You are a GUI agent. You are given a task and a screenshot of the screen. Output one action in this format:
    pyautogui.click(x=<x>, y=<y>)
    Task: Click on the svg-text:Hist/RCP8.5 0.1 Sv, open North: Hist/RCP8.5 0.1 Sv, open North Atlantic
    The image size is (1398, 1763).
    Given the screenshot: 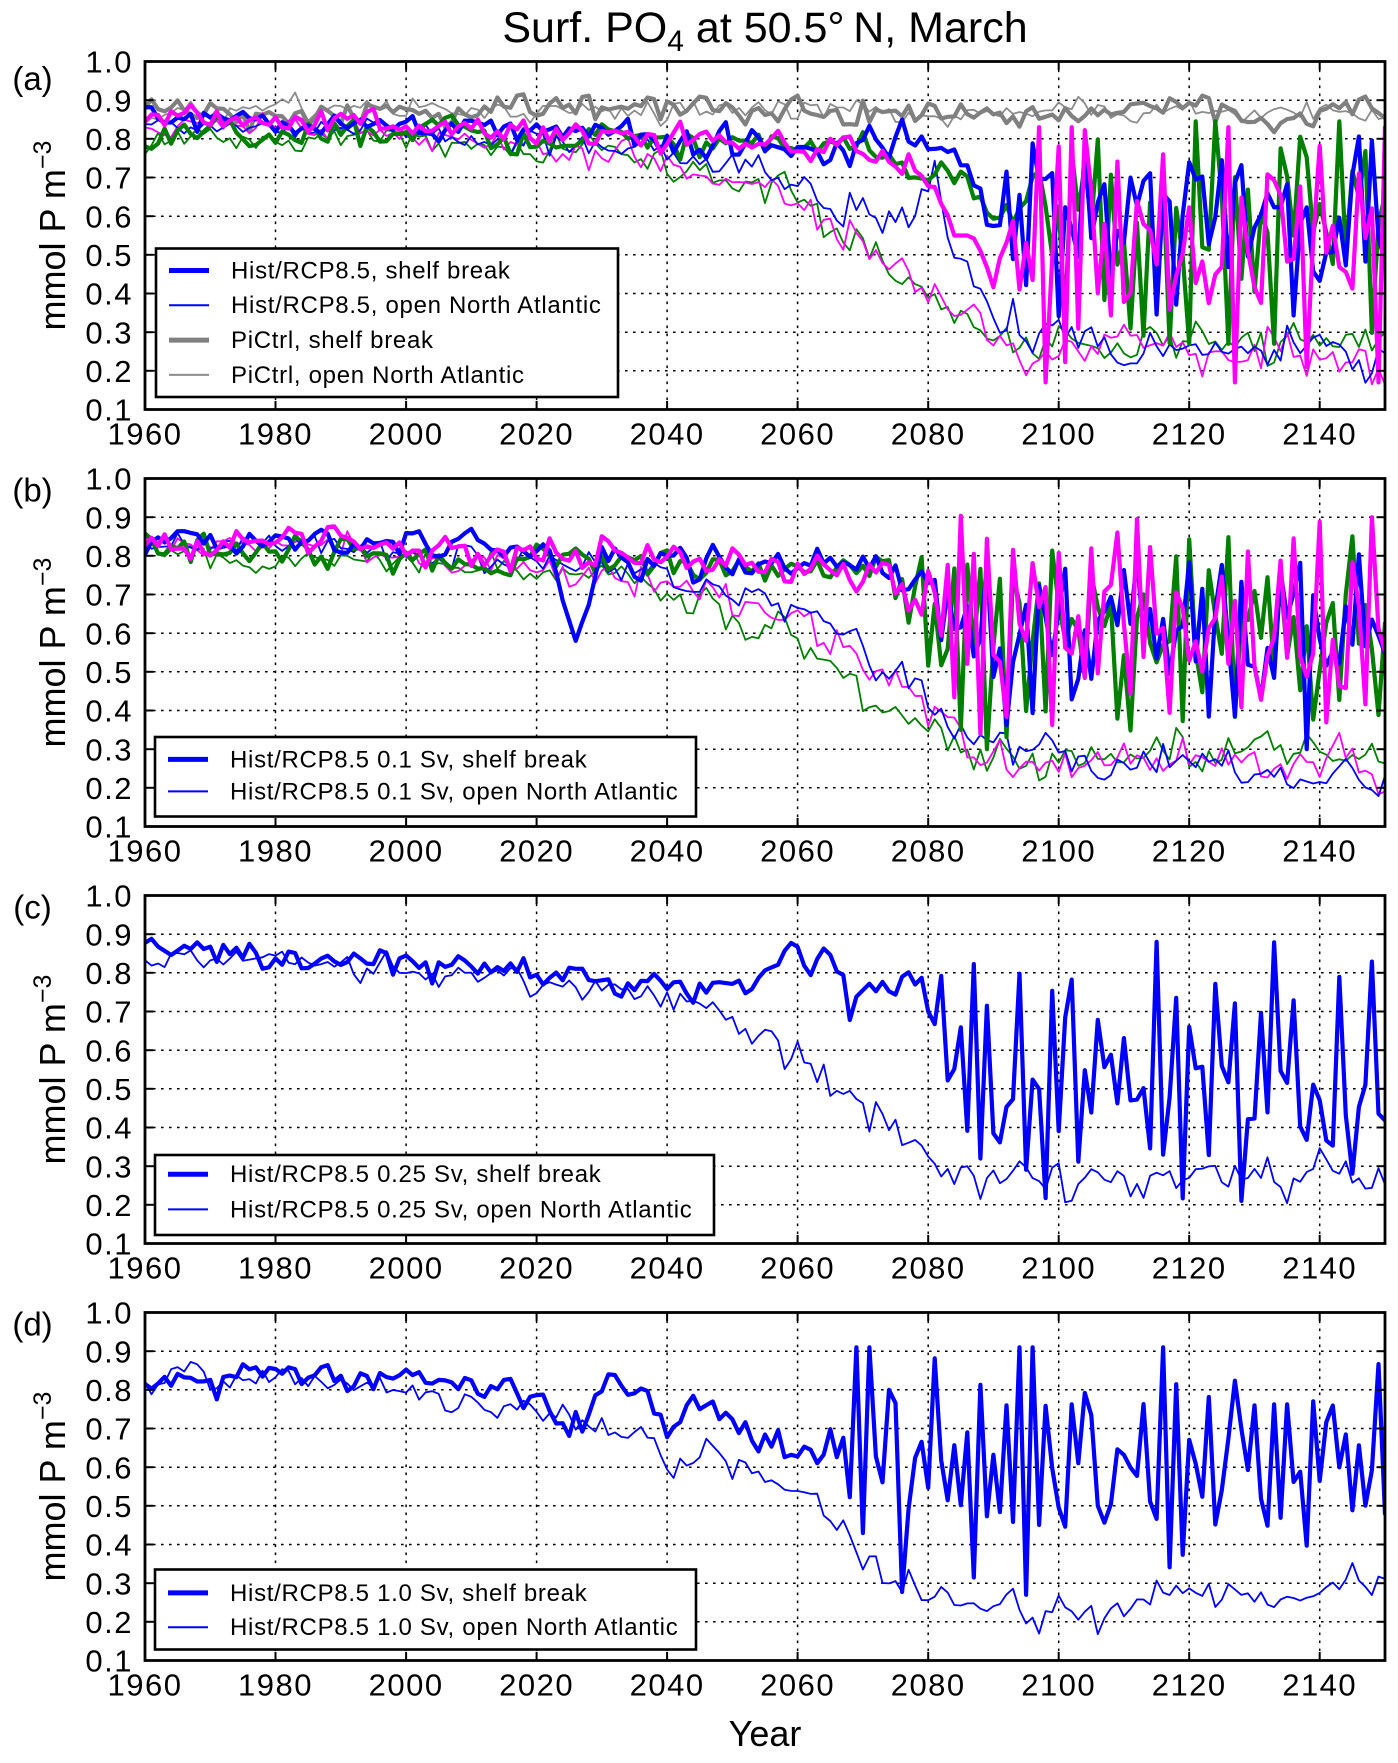 What is the action you would take?
    pyautogui.click(x=454, y=791)
    